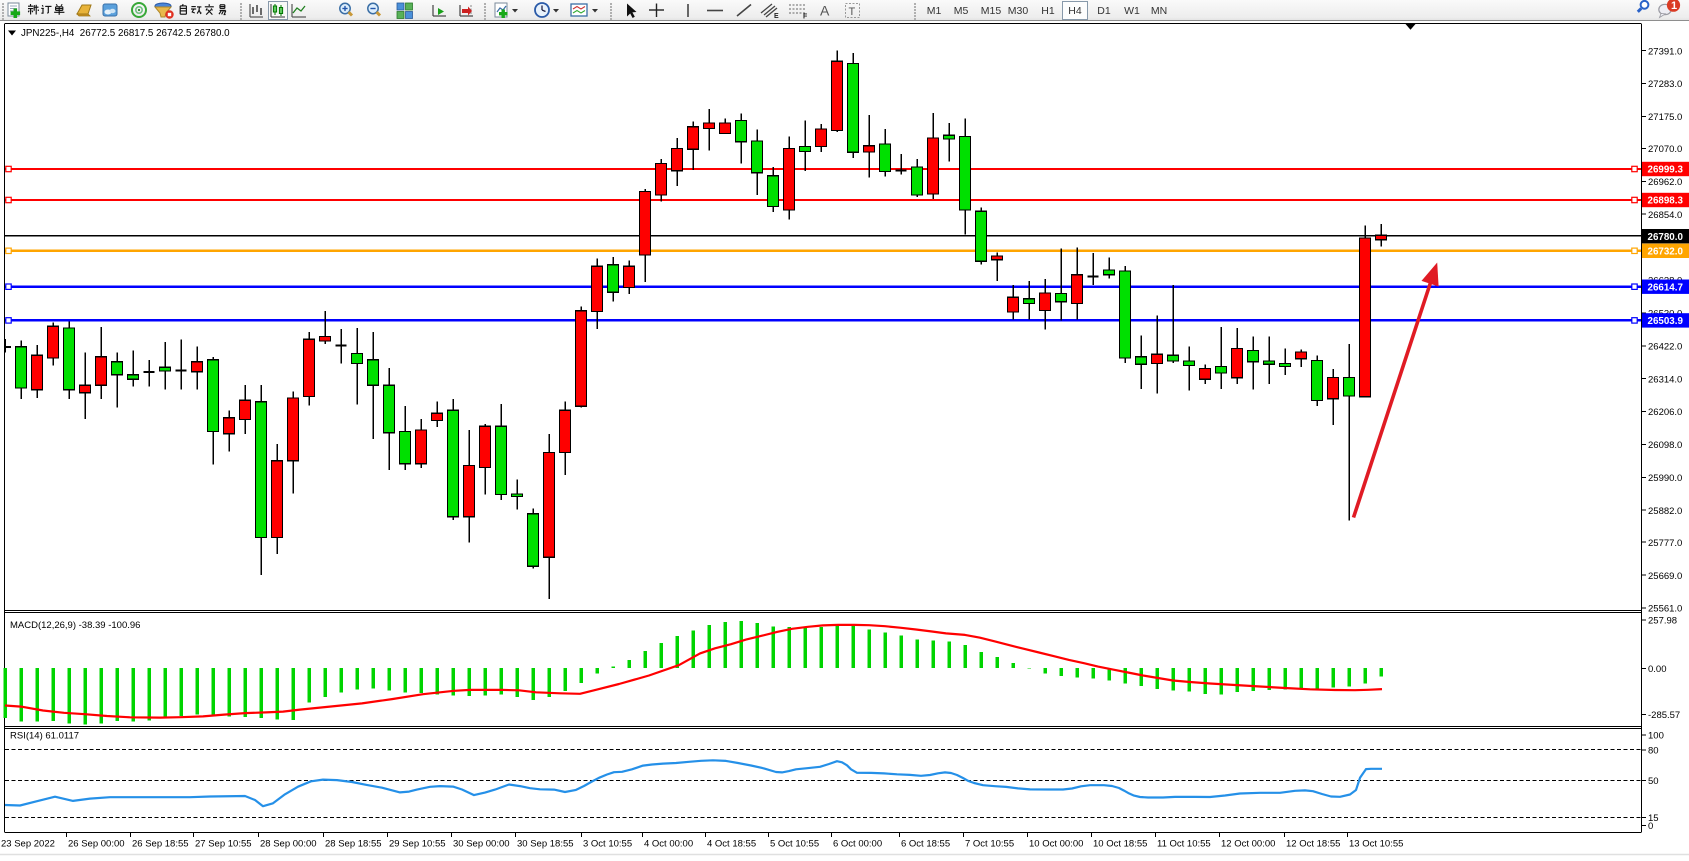  What do you see at coordinates (1048, 11) in the screenshot?
I see `svg-text: H1` at bounding box center [1048, 11].